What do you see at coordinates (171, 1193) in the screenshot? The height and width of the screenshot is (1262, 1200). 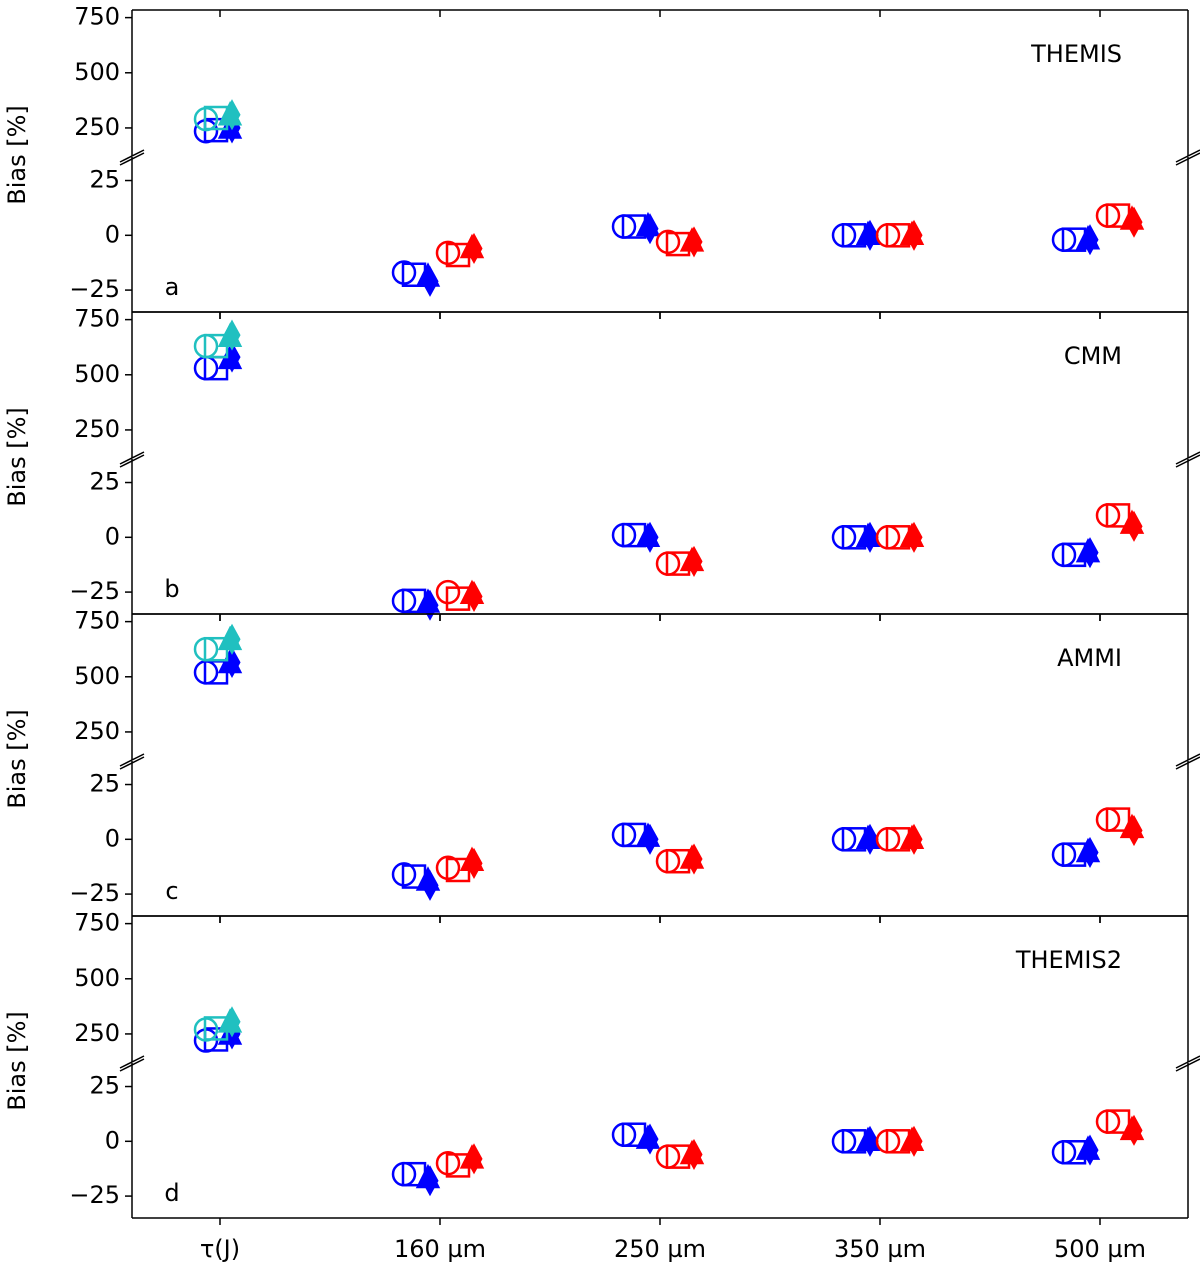 I see `panel-label: d` at bounding box center [171, 1193].